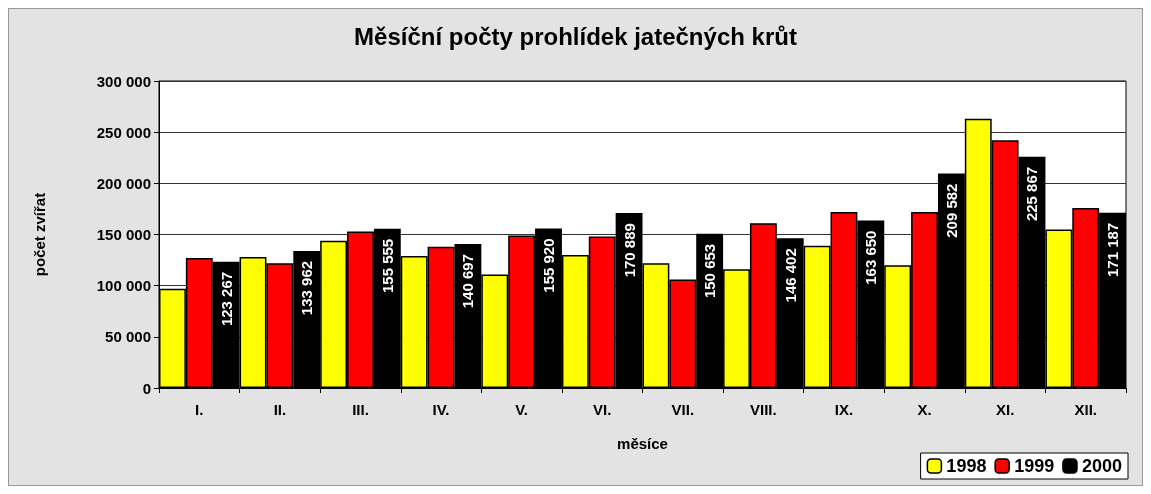  I want to click on y-tick-label: 250 000, so click(123, 132).